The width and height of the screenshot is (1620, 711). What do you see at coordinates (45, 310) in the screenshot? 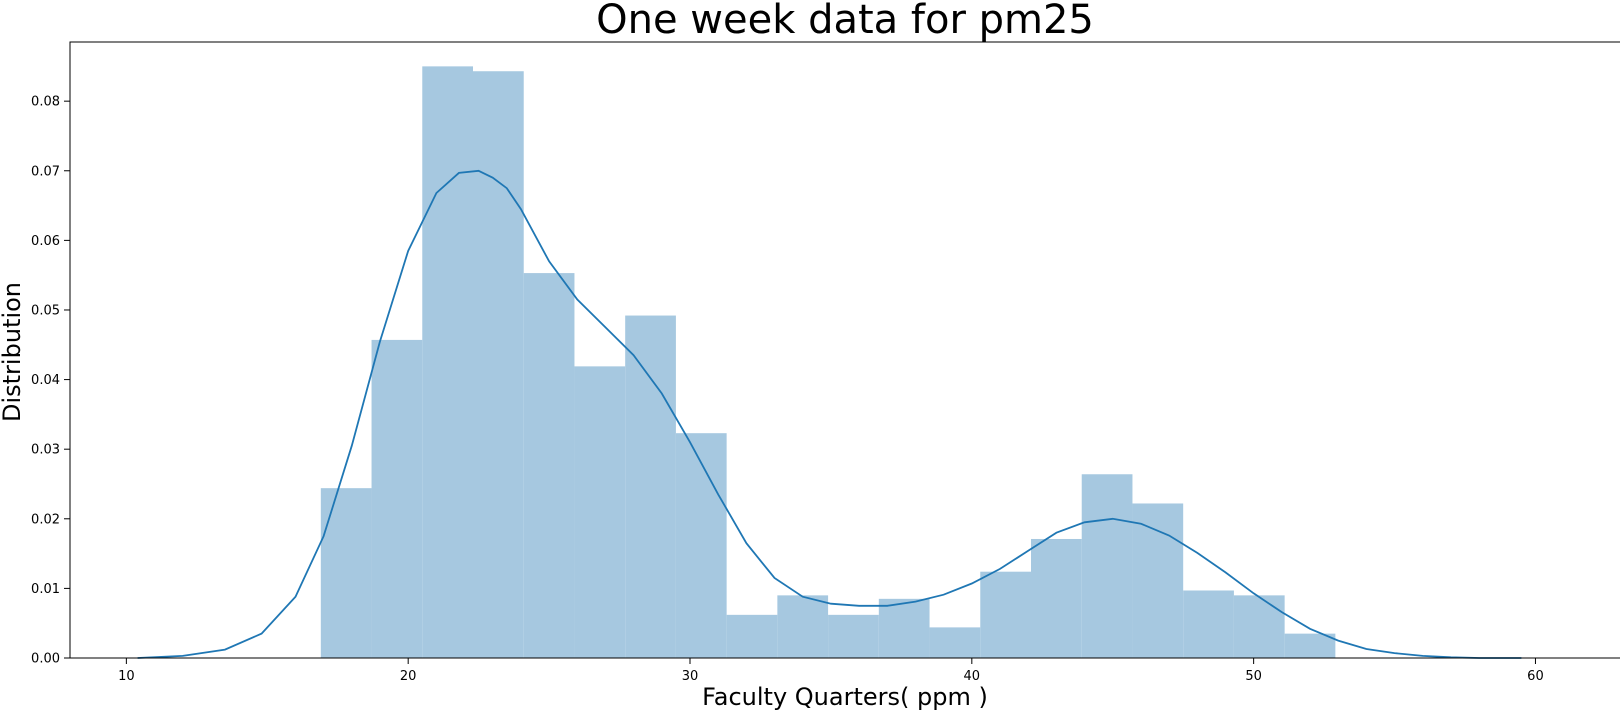
I see `y-tick-label: 0.05` at bounding box center [45, 310].